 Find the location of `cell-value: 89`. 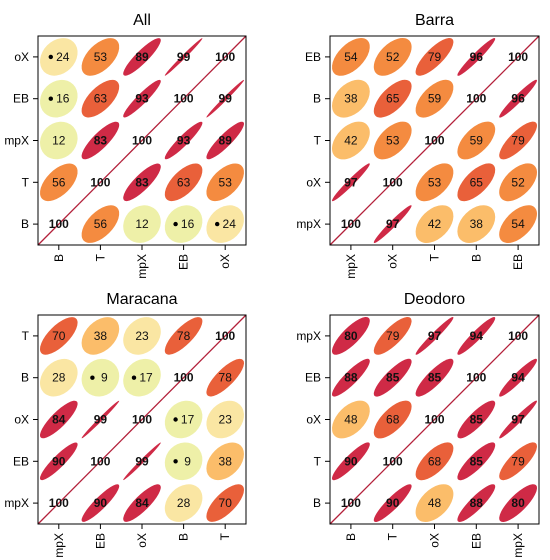

cell-value: 89 is located at coordinates (226, 141).